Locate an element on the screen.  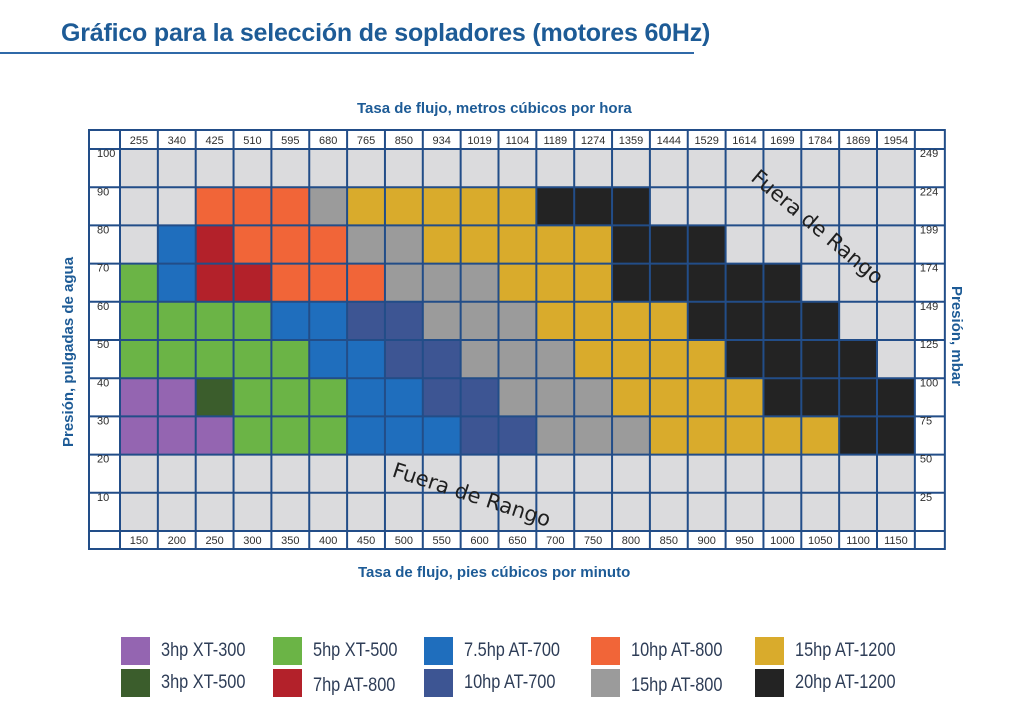
y-right-tick-label: 125 is located at coordinates (929, 345).